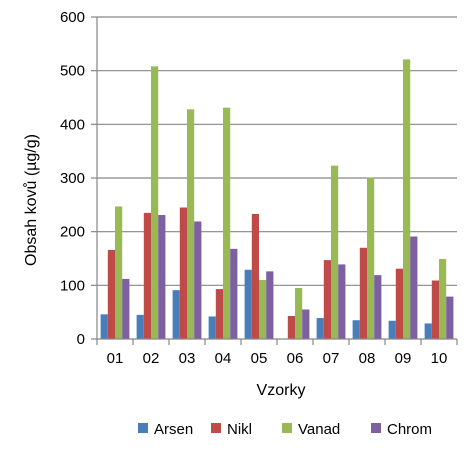  I want to click on y-tick-label: 300, so click(72, 178).